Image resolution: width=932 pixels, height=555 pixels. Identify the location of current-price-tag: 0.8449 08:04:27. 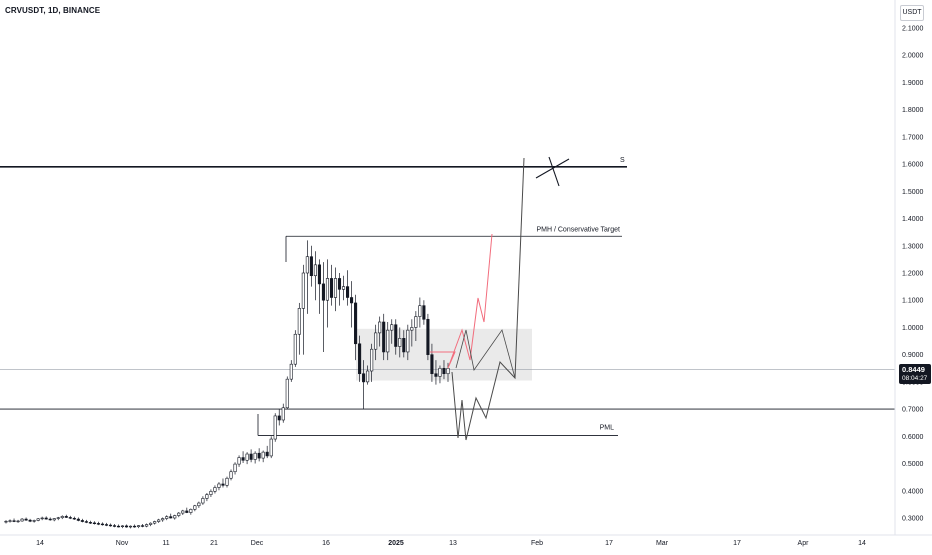
(915, 374).